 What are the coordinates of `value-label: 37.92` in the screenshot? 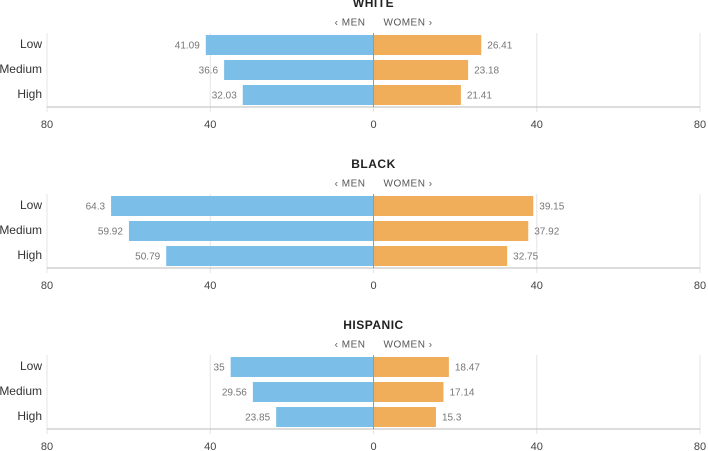 It's located at (546, 232).